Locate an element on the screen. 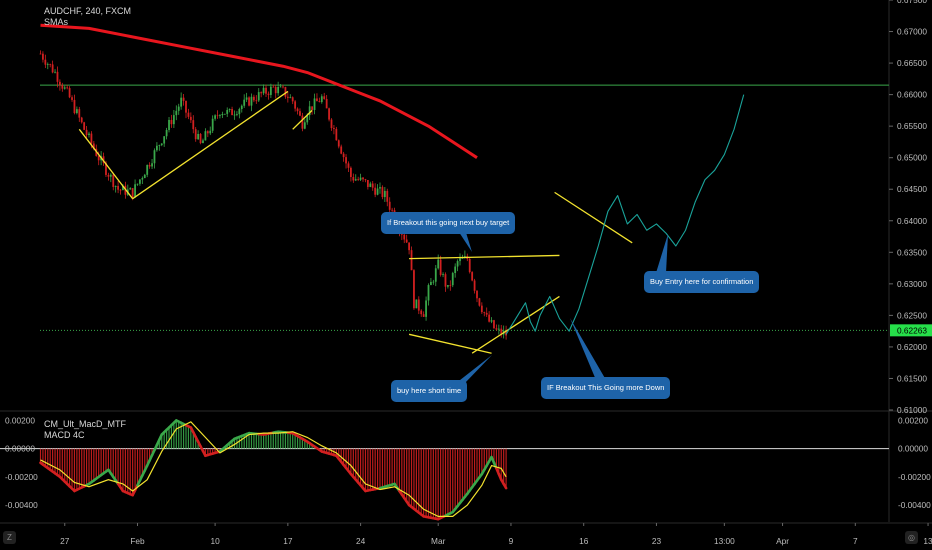 This screenshot has width=932, height=550. macd-tick-label-right: -0.00200 is located at coordinates (914, 477).